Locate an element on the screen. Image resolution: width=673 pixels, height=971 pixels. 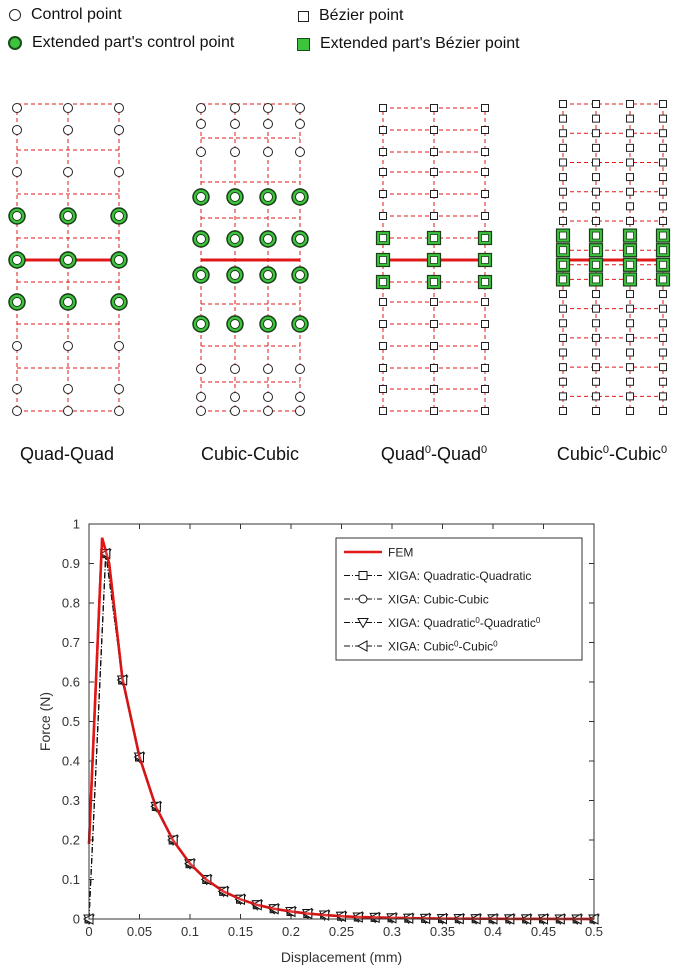
legend-ext-control-point-label: Extended part's control point is located at coordinates (133, 42).